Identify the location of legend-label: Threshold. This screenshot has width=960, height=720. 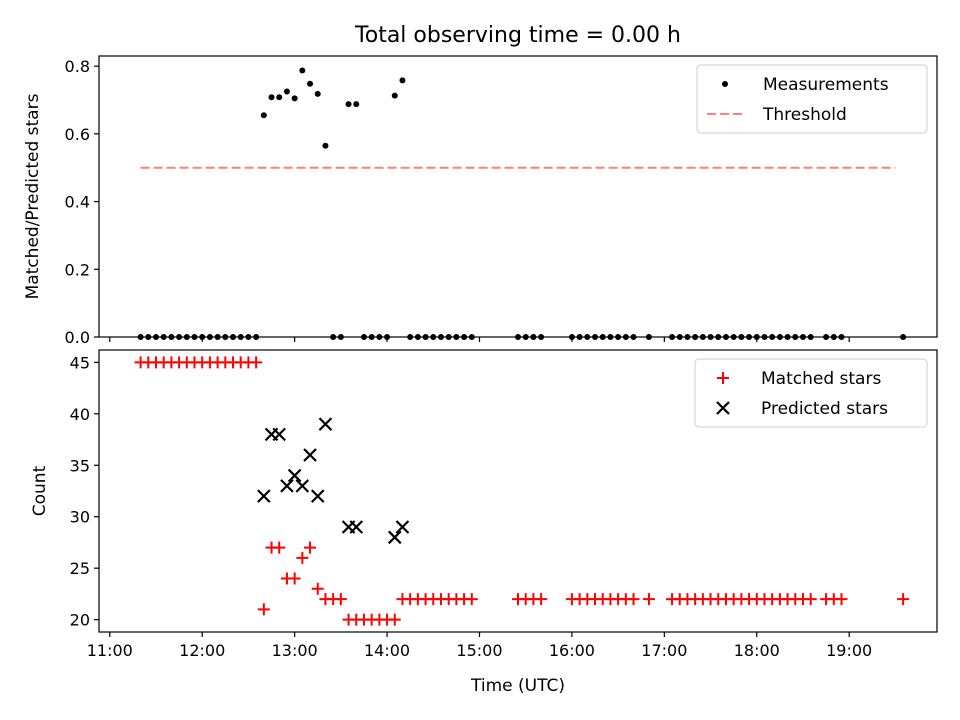
(804, 115).